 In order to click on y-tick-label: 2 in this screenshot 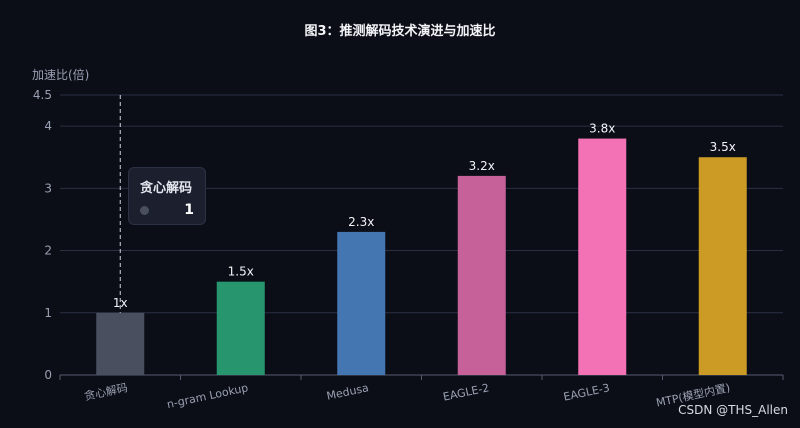, I will do `click(48, 251)`.